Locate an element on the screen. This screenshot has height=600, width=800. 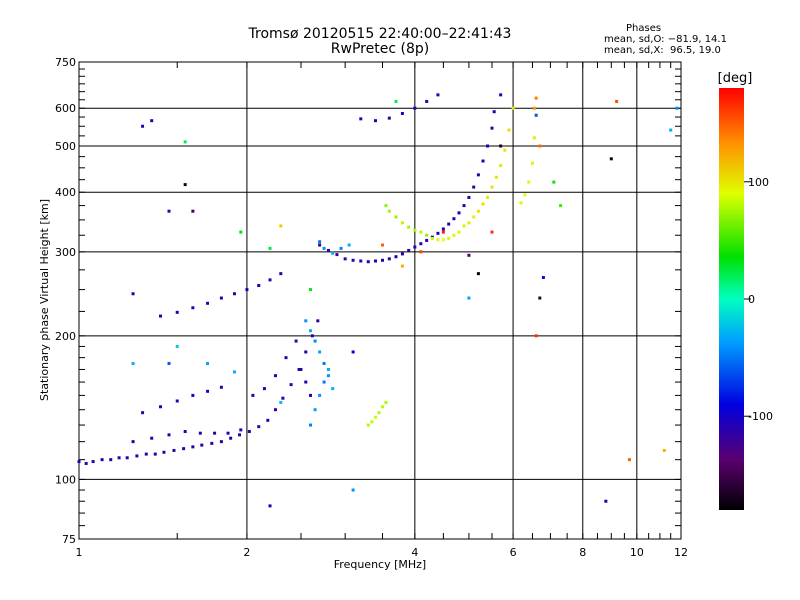
stats-line-x: mean, sd,X: 96.5, 19.0 is located at coordinates (662, 50).